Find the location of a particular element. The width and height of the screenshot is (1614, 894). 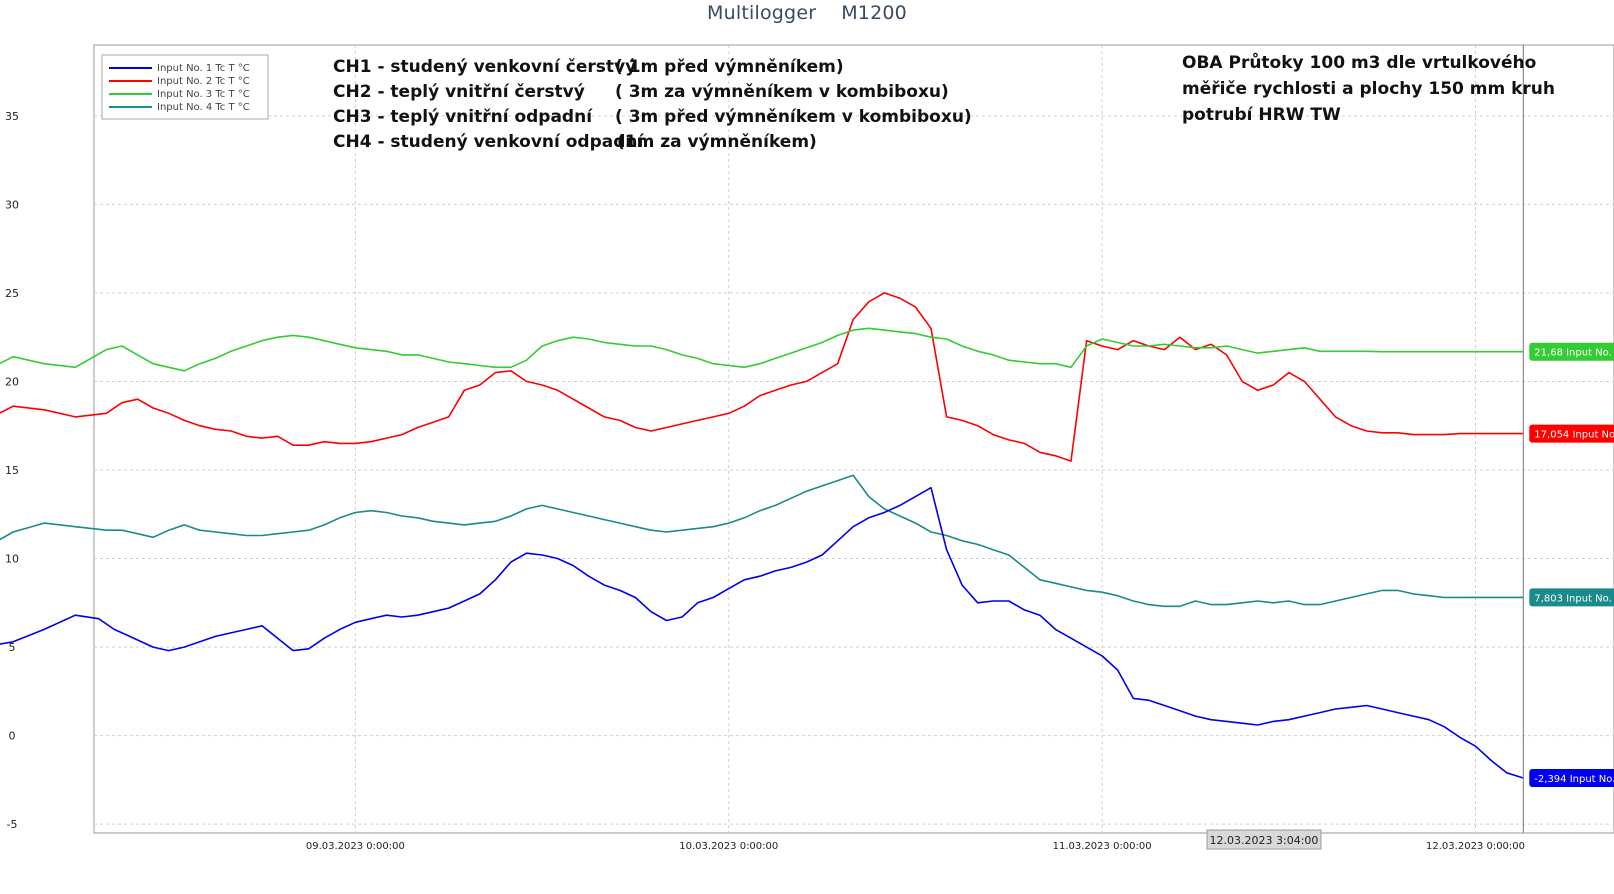

cursor-time-text: 12.03.2023 3:04:00 is located at coordinates (1264, 840).